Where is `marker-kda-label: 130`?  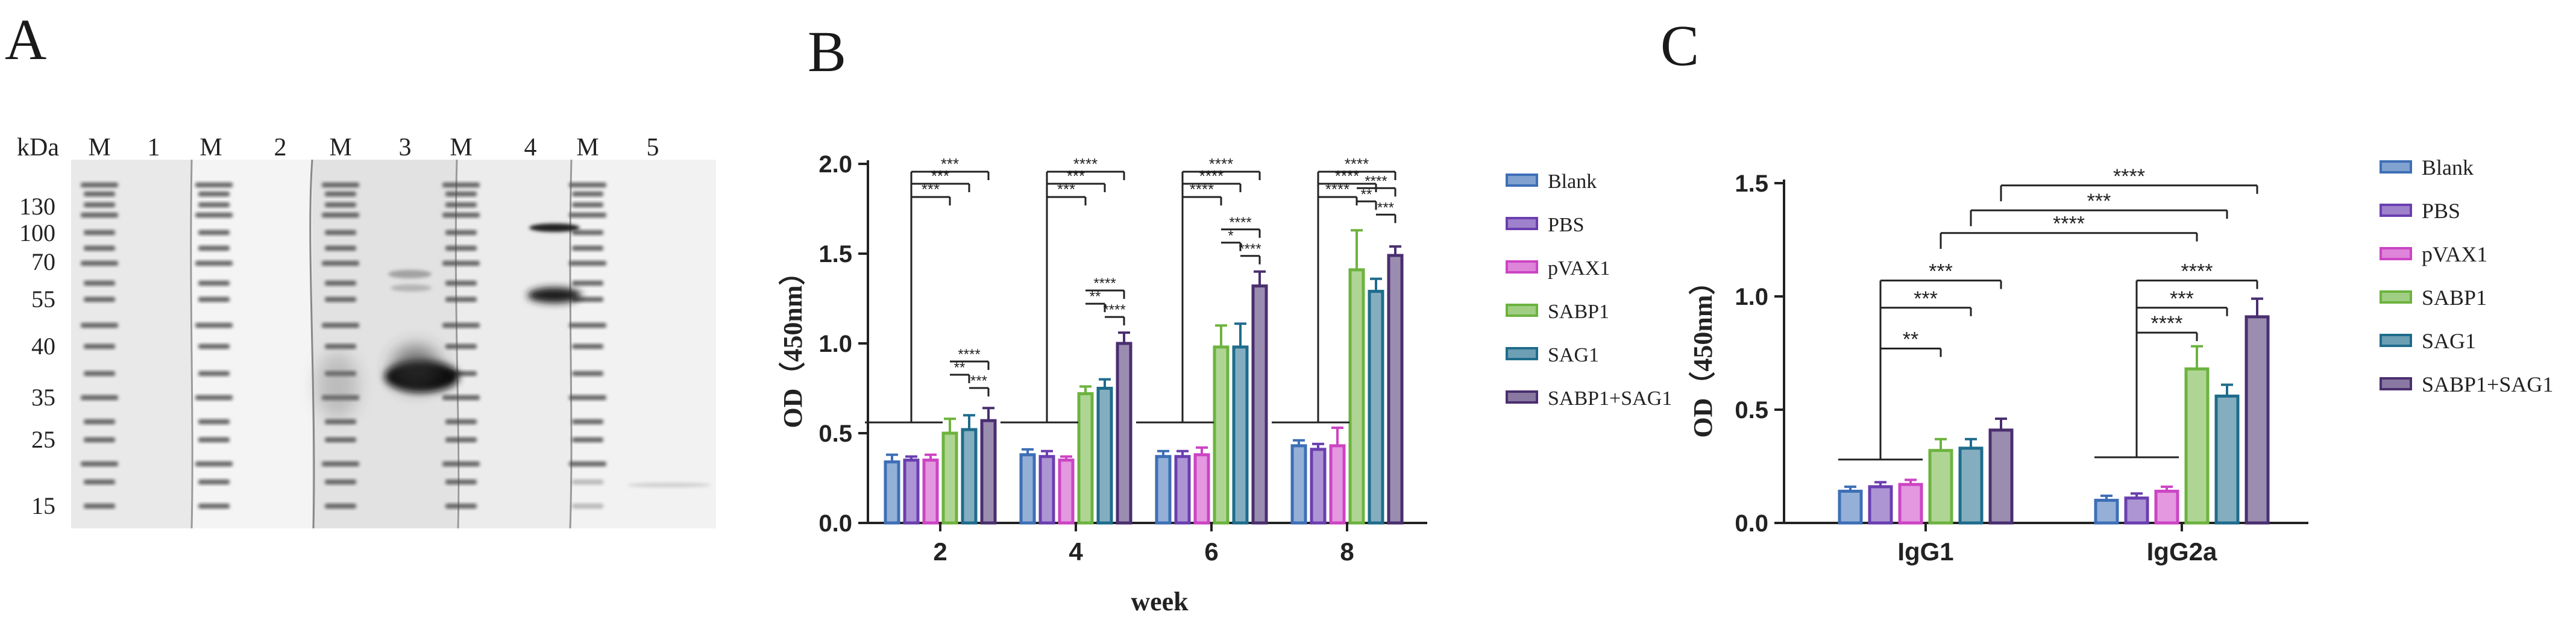
marker-kda-label: 130 is located at coordinates (37, 206).